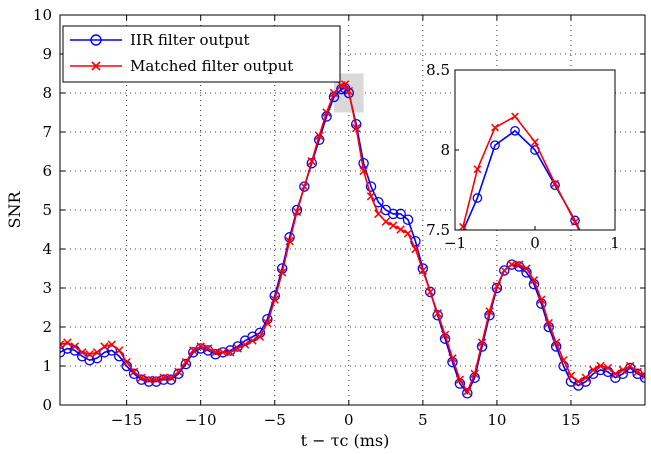 This screenshot has width=651, height=454. What do you see at coordinates (455, 243) in the screenshot?
I see `inset-x-tick-label: −1` at bounding box center [455, 243].